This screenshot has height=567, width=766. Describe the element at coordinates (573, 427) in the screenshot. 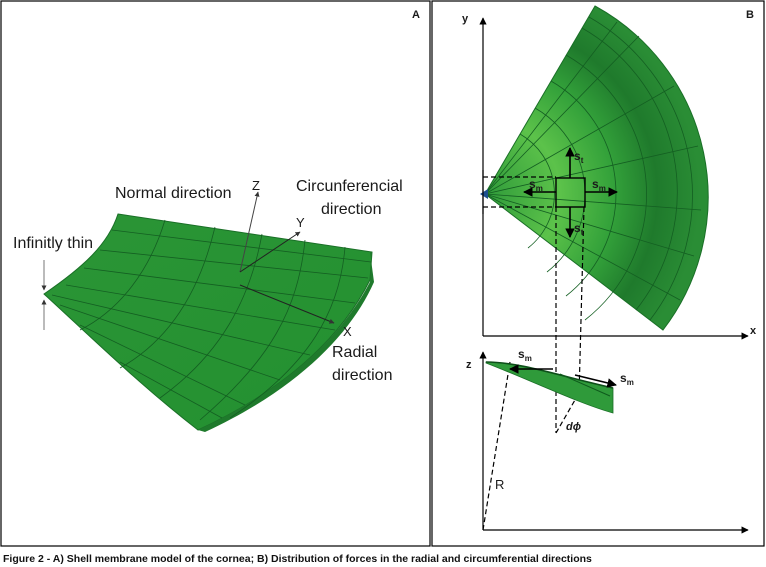

I see `angle-label: dϕ` at that location.